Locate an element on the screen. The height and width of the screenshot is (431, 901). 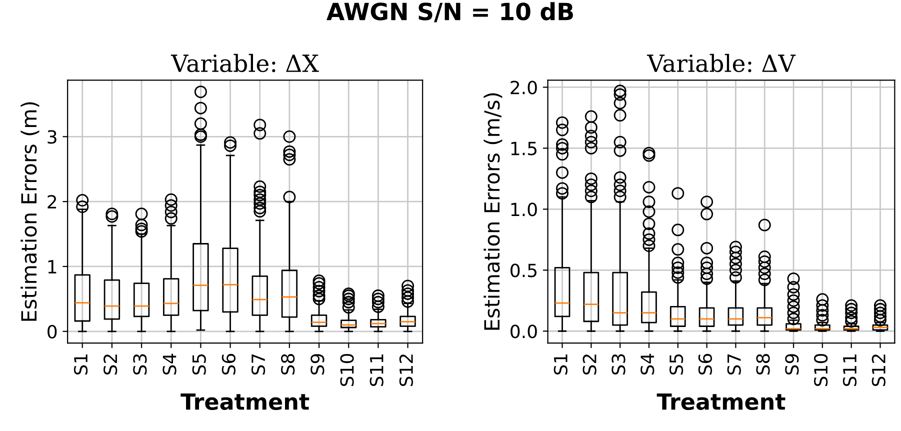
y-tick-label: 0.0 is located at coordinates (523, 331).